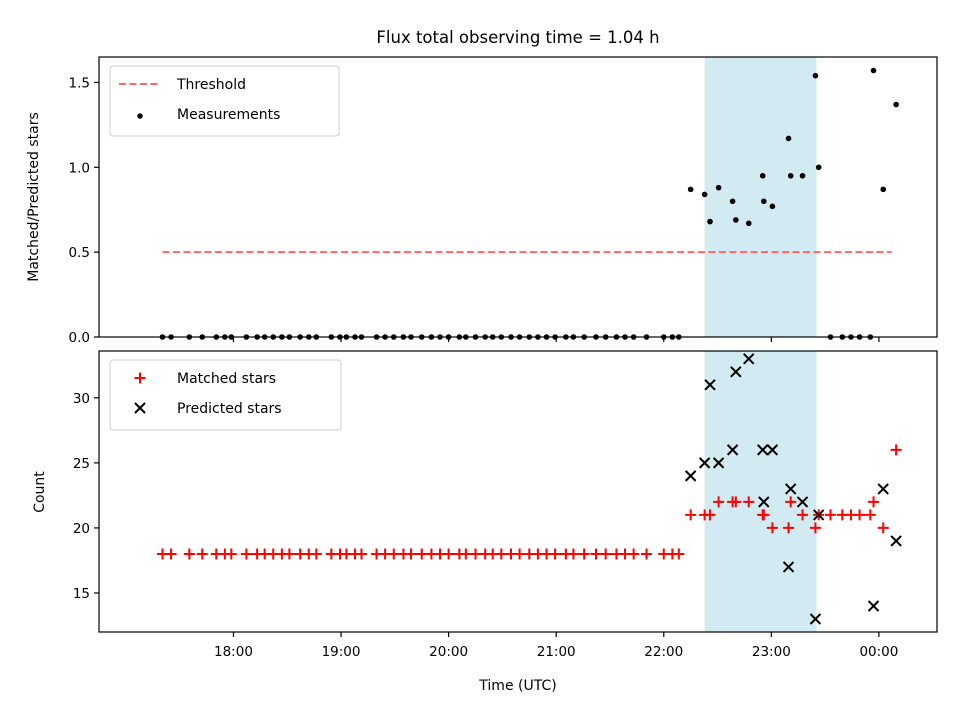 The width and height of the screenshot is (960, 720). I want to click on y-tick-label: 25, so click(81, 464).